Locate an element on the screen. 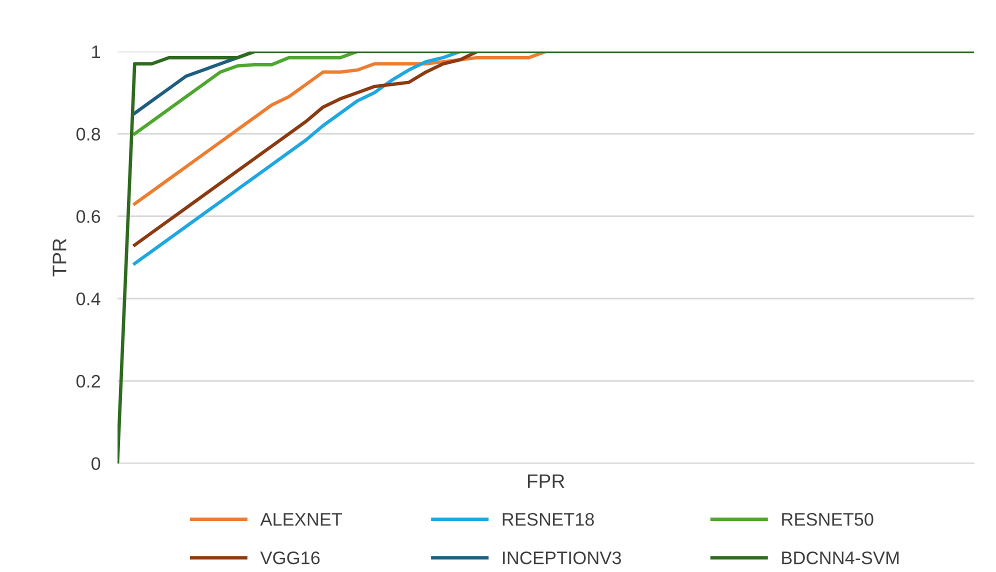 The height and width of the screenshot is (572, 996). y-tick-label: 0.2 is located at coordinates (88, 381).